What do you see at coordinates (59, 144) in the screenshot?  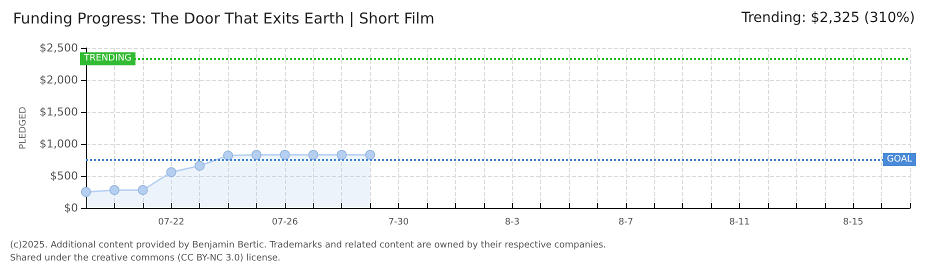 I see `y-tick-label: $1,000` at bounding box center [59, 144].